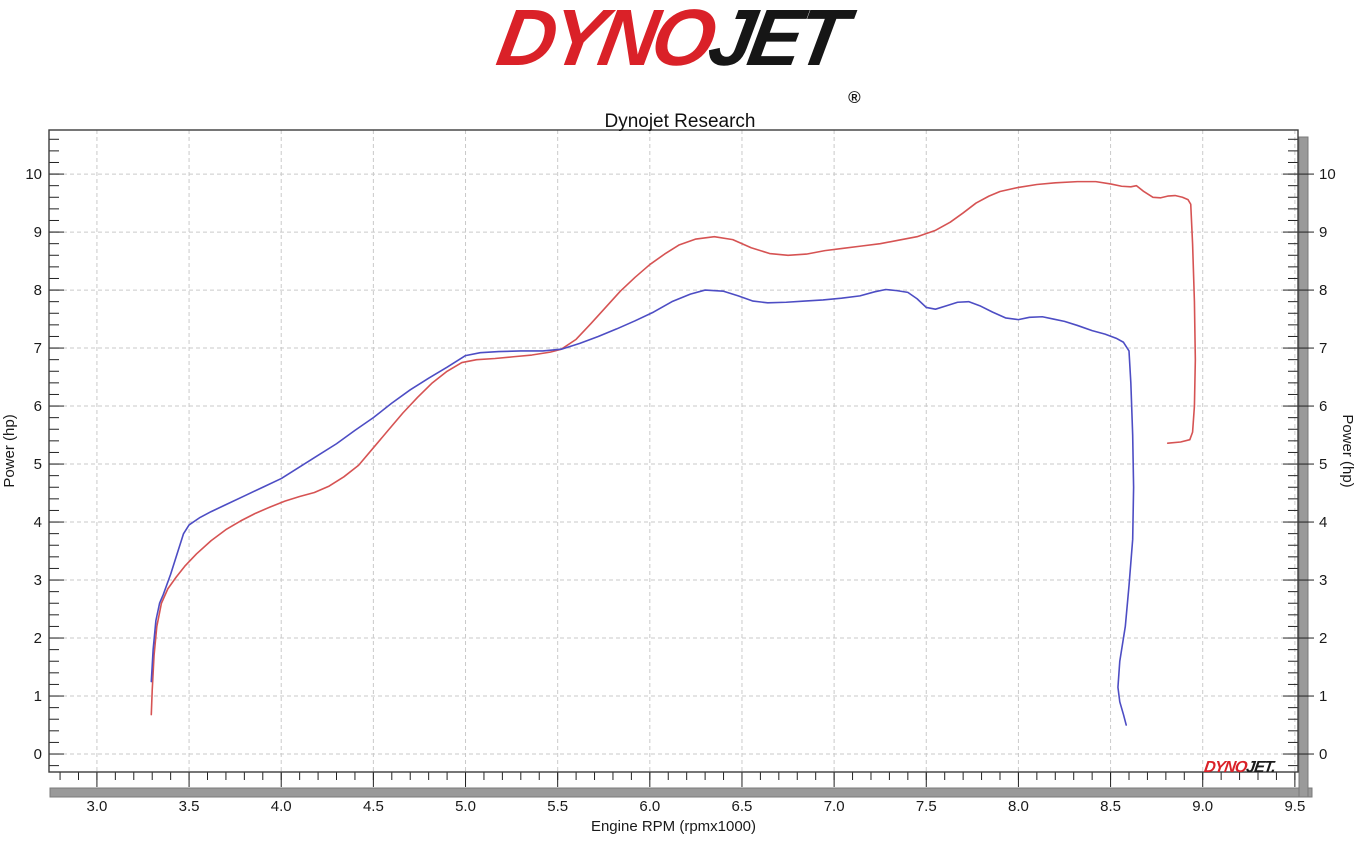 This screenshot has height=843, width=1360. What do you see at coordinates (926, 806) in the screenshot?
I see `svg-text: 7.5` at bounding box center [926, 806].